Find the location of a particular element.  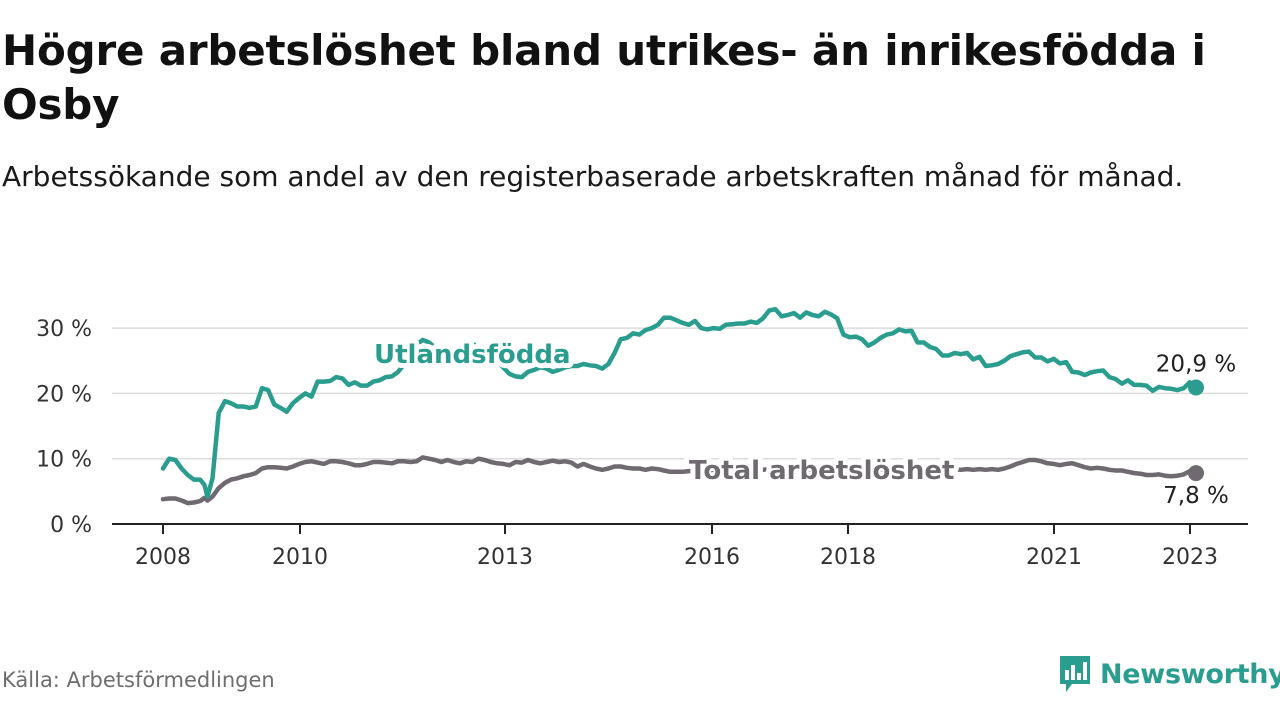

end-value-label: 20,9 % is located at coordinates (1196, 365).